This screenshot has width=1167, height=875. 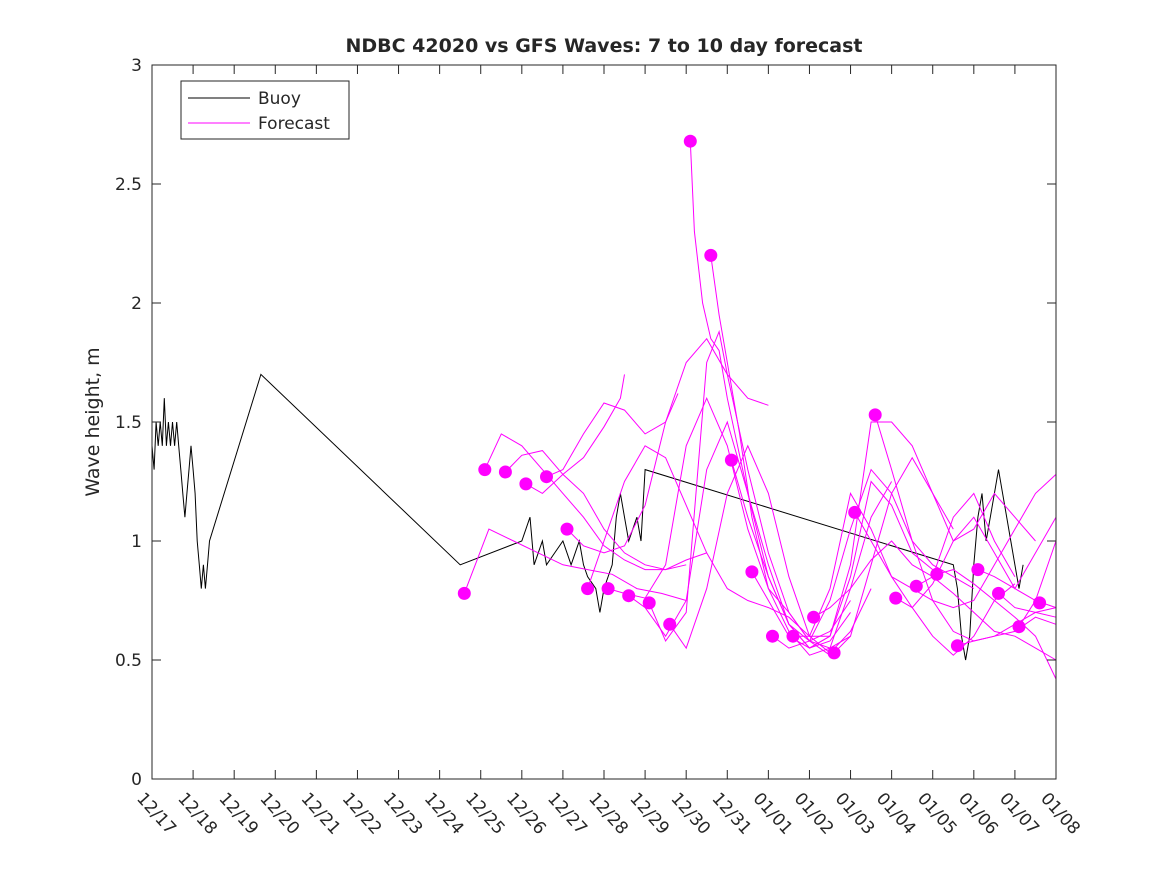 I want to click on legend-forecast-label: Forecast, so click(x=294, y=124).